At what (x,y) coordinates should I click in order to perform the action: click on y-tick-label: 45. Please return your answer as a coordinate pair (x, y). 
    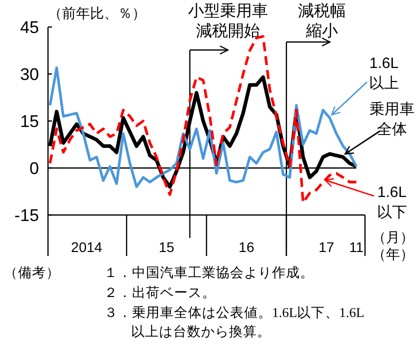
    Looking at the image, I should click on (29, 27).